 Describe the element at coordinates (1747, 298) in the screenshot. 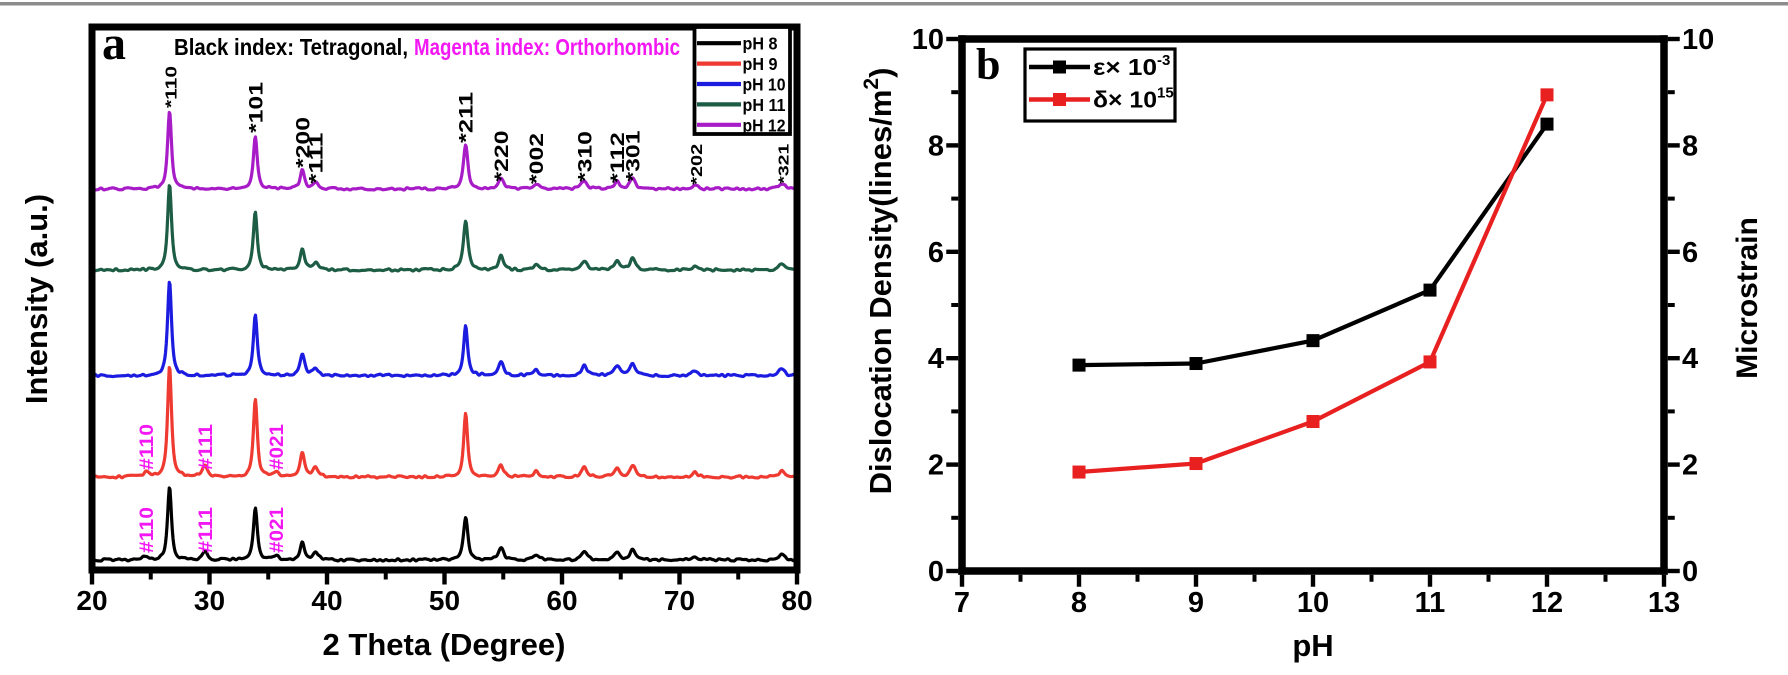

I see `panel-b-right-axis-title: Microstrain` at that location.